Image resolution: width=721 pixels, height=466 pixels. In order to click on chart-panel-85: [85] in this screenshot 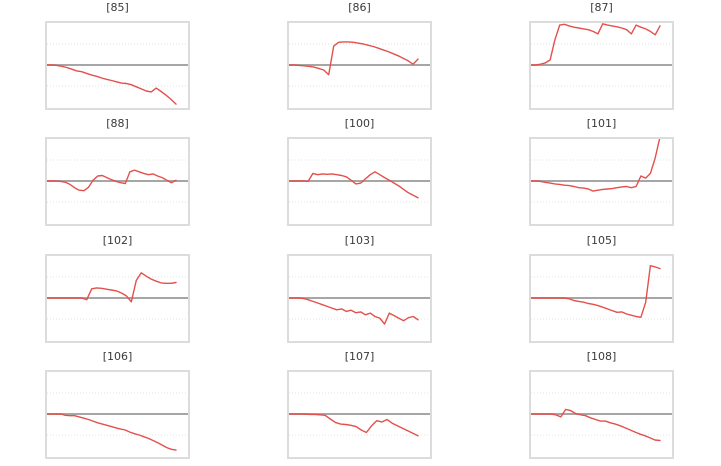, I will do `click(117, 59)`.